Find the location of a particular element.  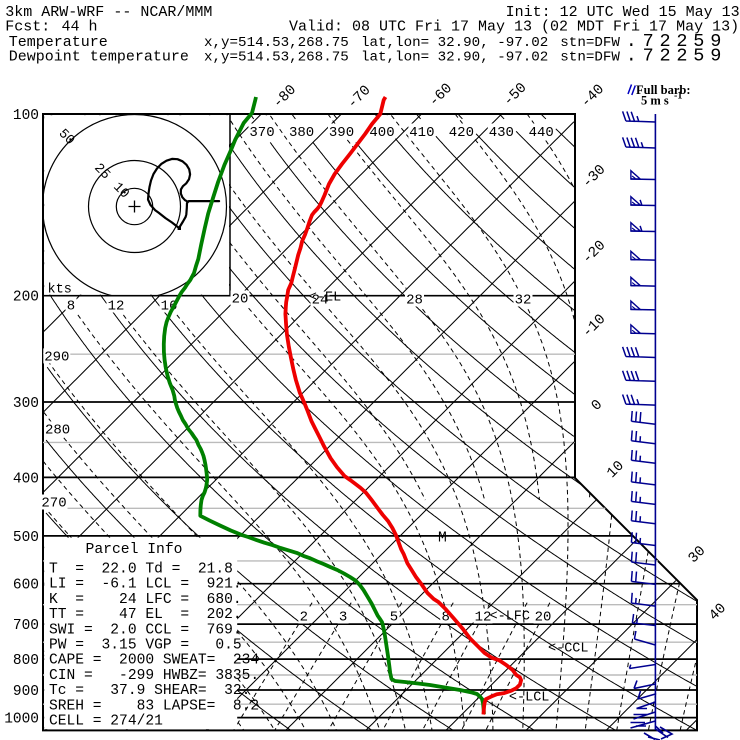

svg-text: LI = -6.1 LCL = 921. is located at coordinates (145, 585).